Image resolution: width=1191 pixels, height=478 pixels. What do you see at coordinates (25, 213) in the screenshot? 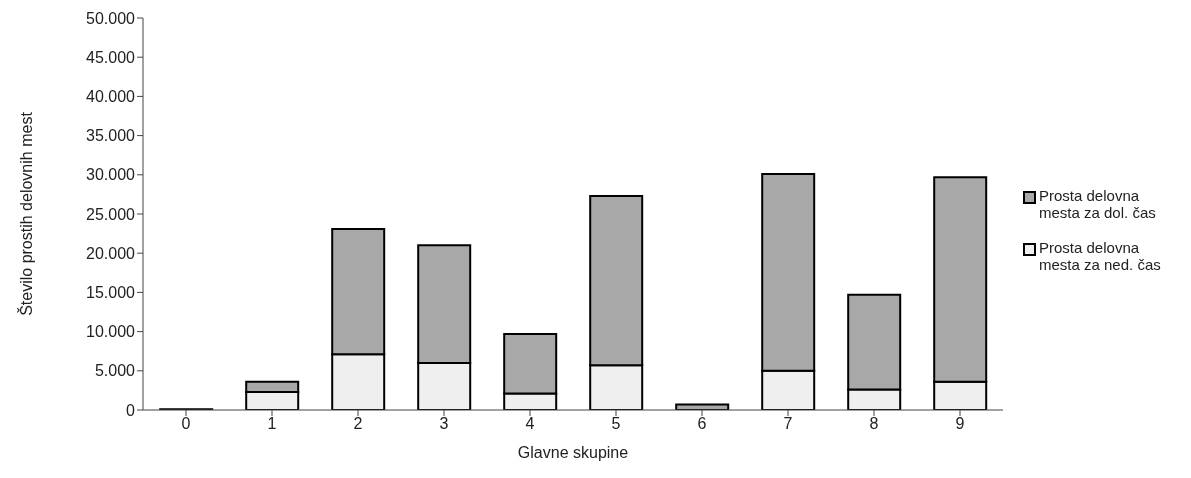
I see `y-axis-title: Število prostih delovnih mest` at bounding box center [25, 213].